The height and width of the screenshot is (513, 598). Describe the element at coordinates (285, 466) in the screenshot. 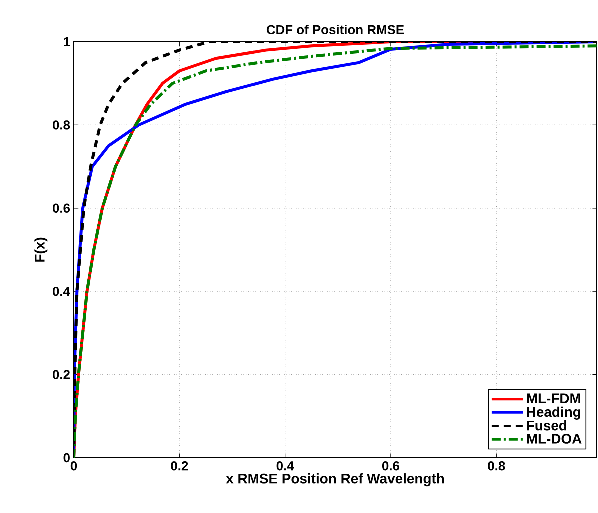

I see `x-tick-label: 0.4` at that location.